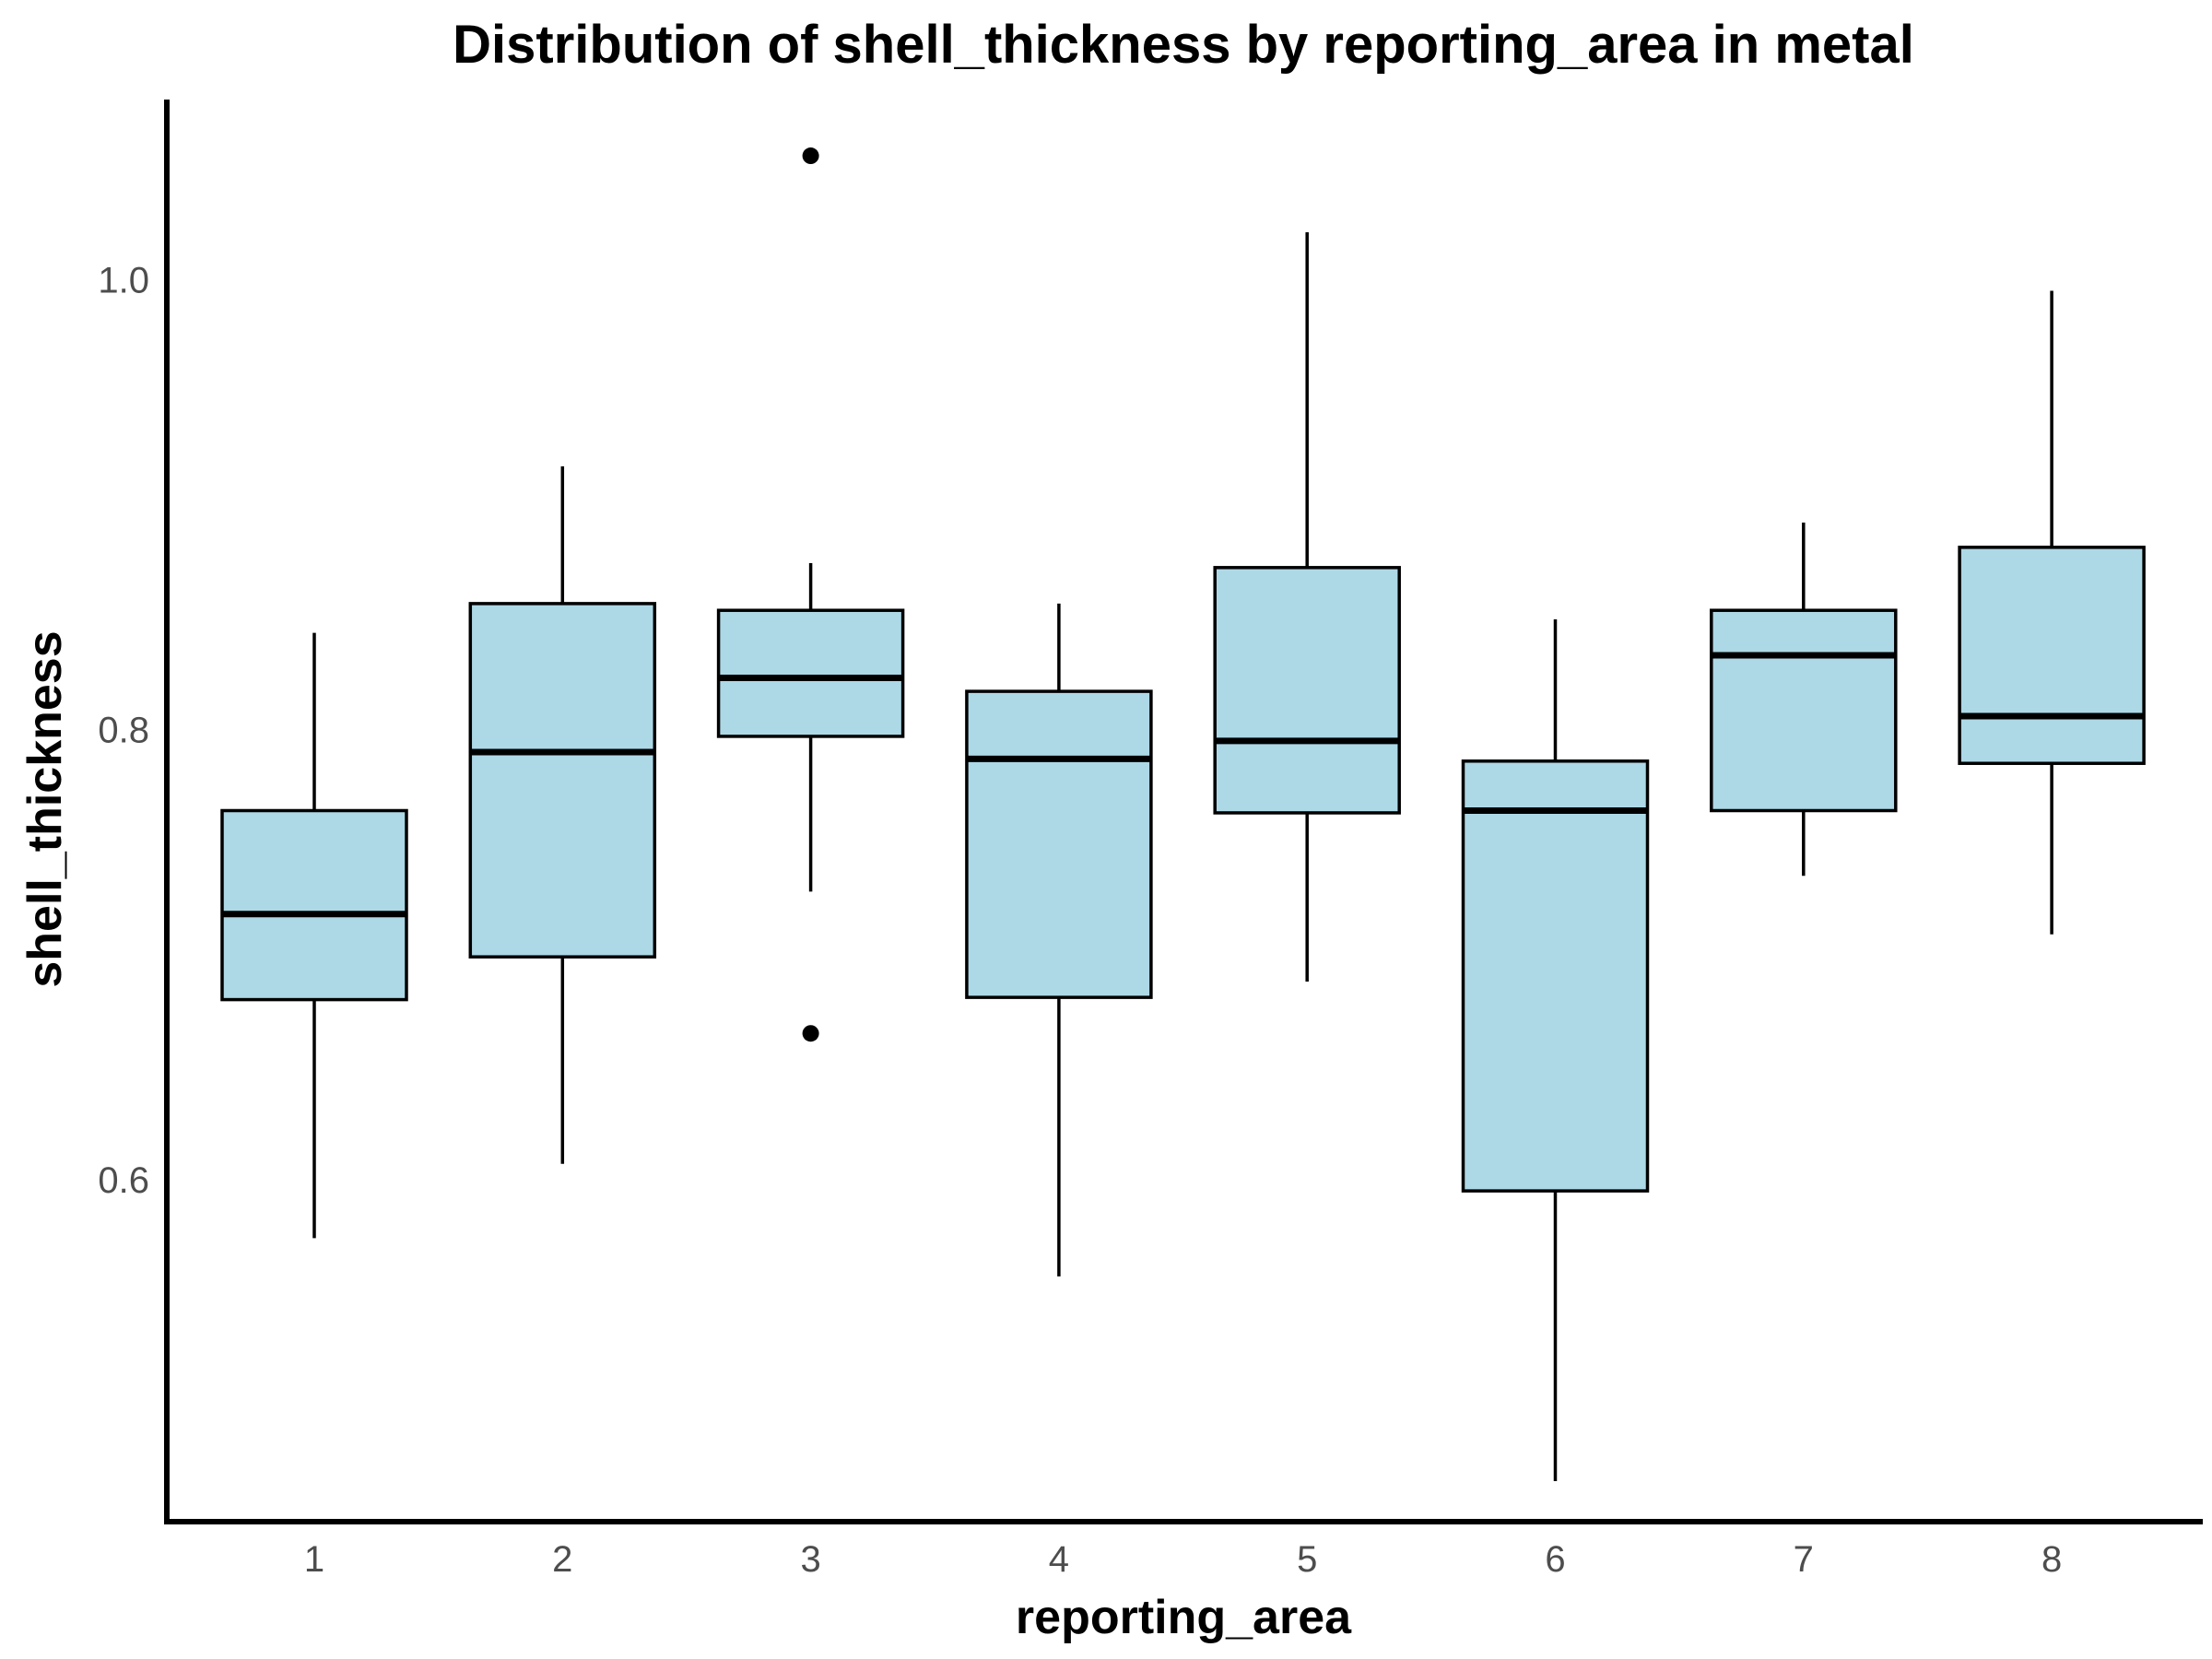  What do you see at coordinates (2051, 1559) in the screenshot?
I see `x-tick-label: 8` at bounding box center [2051, 1559].